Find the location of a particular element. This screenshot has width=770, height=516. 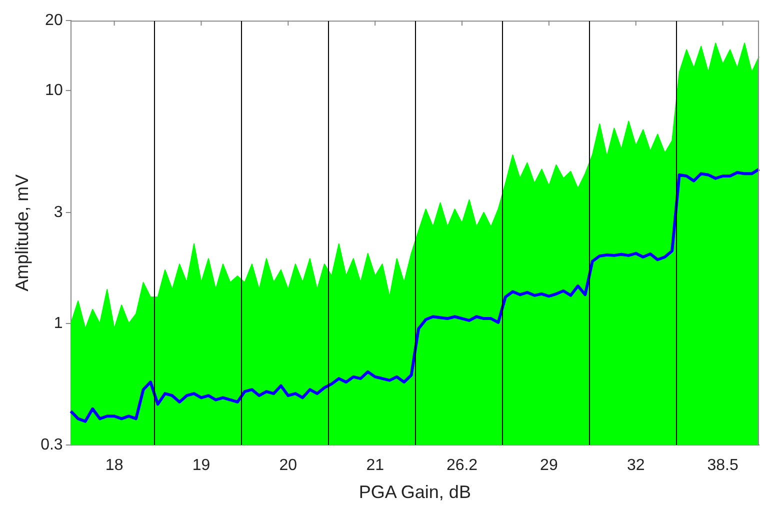

x-tick-label: 32 is located at coordinates (635, 465).